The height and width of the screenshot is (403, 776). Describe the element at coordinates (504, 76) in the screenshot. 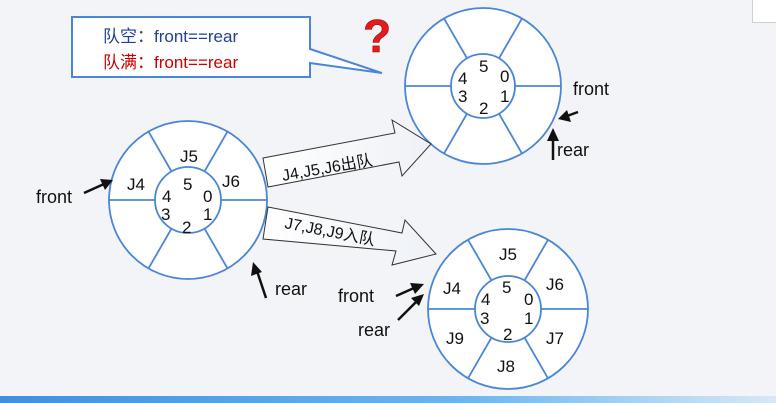

I see `queue-top-right-slot-0: 0` at that location.